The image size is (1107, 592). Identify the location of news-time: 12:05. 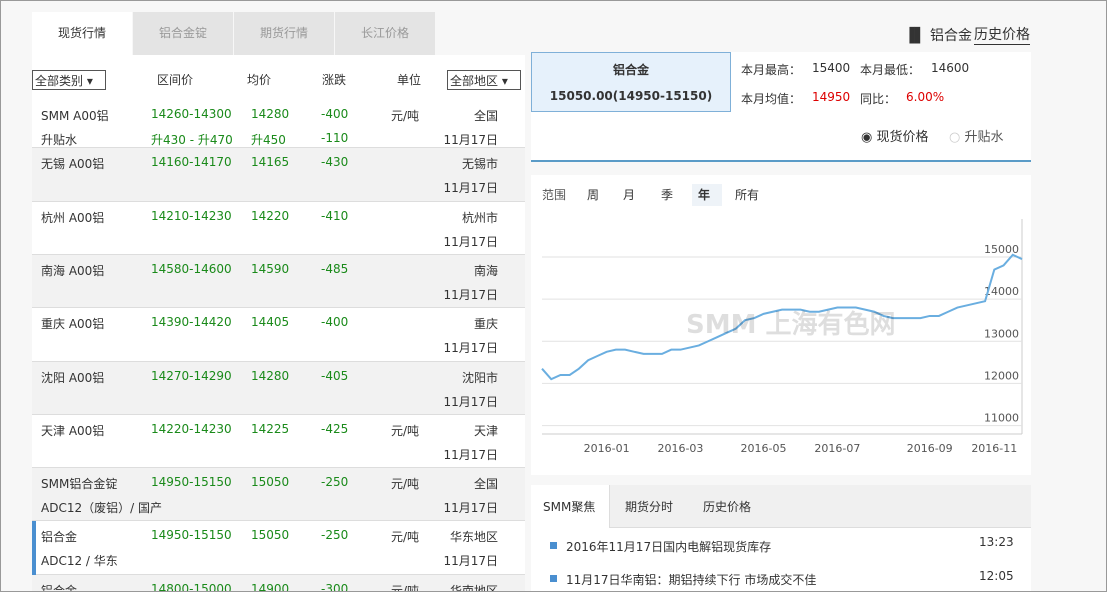
(996, 576).